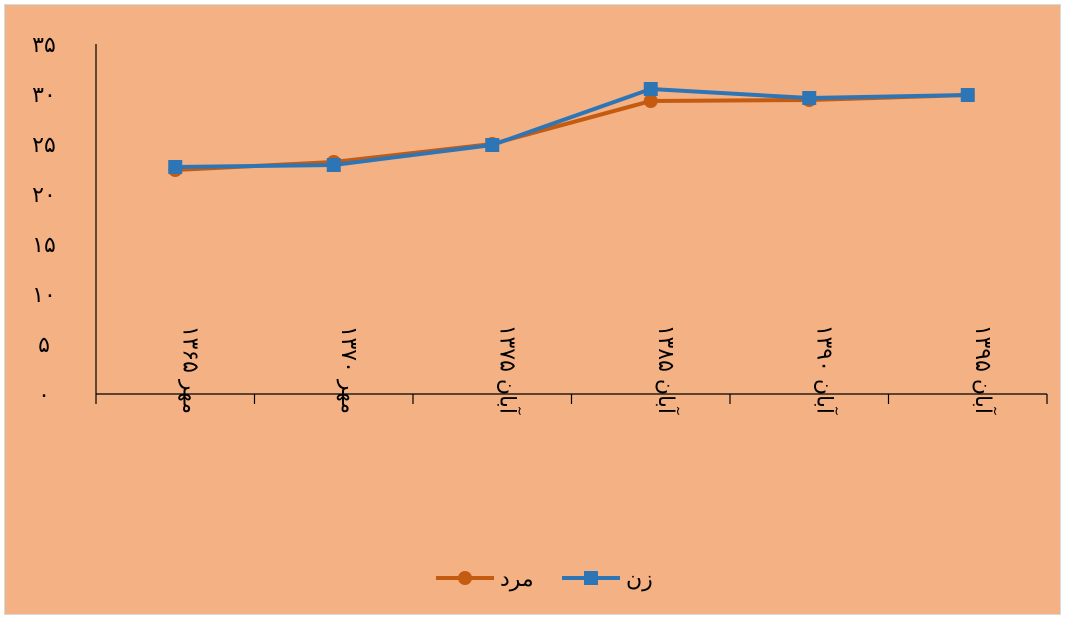 The width and height of the screenshot is (1065, 619). What do you see at coordinates (983, 370) in the screenshot?
I see `x-tick-label: آبان ۱۳۹۵` at bounding box center [983, 370].